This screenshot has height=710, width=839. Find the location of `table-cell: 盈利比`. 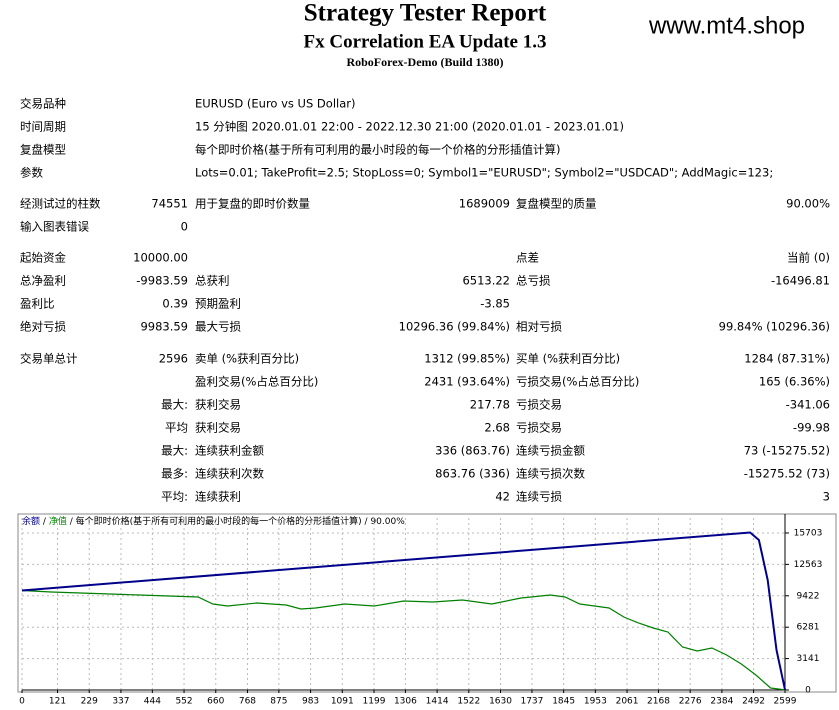

table-cell: 盈利比 is located at coordinates (37, 304).